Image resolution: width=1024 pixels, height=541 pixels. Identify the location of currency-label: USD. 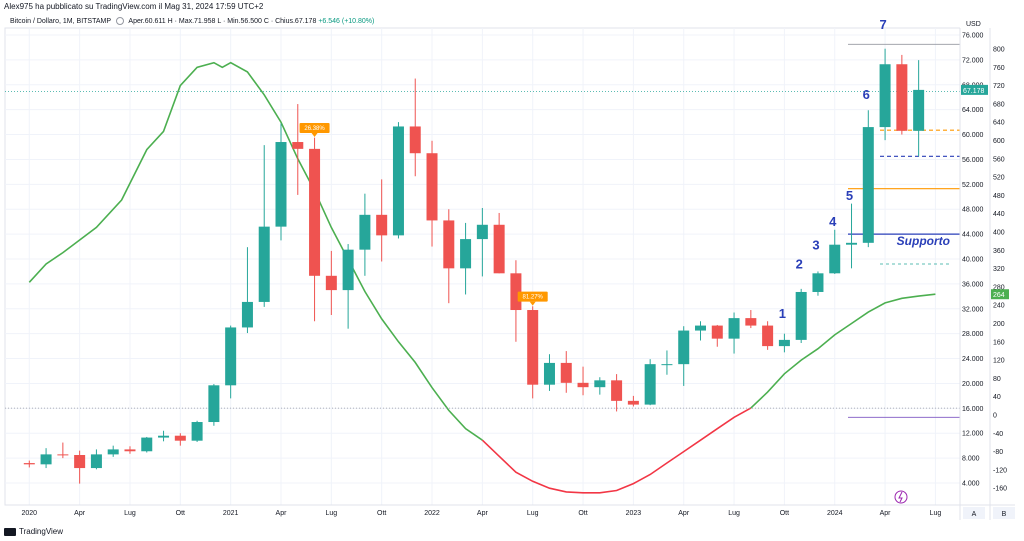
(973, 24).